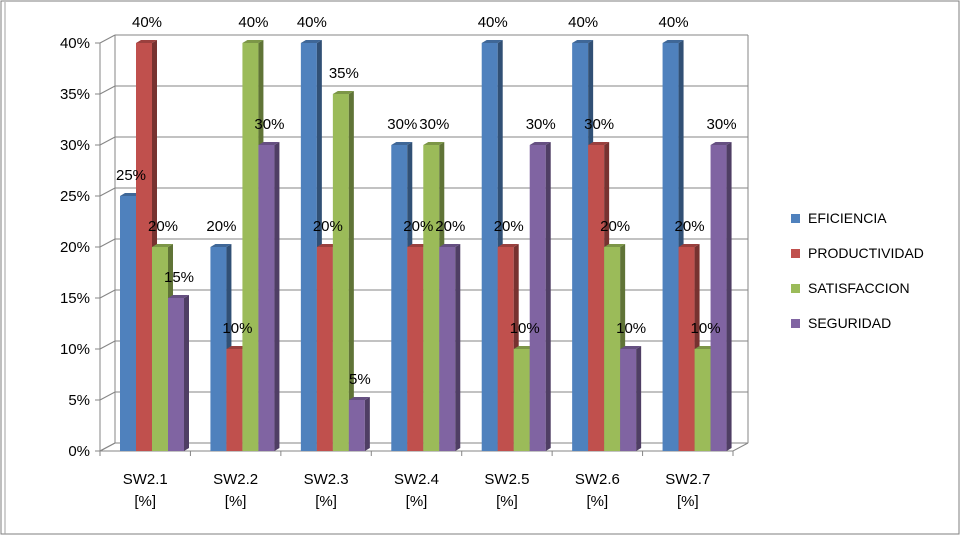  What do you see at coordinates (847, 218) in the screenshot?
I see `legend-label: EFICIENCIA` at bounding box center [847, 218].